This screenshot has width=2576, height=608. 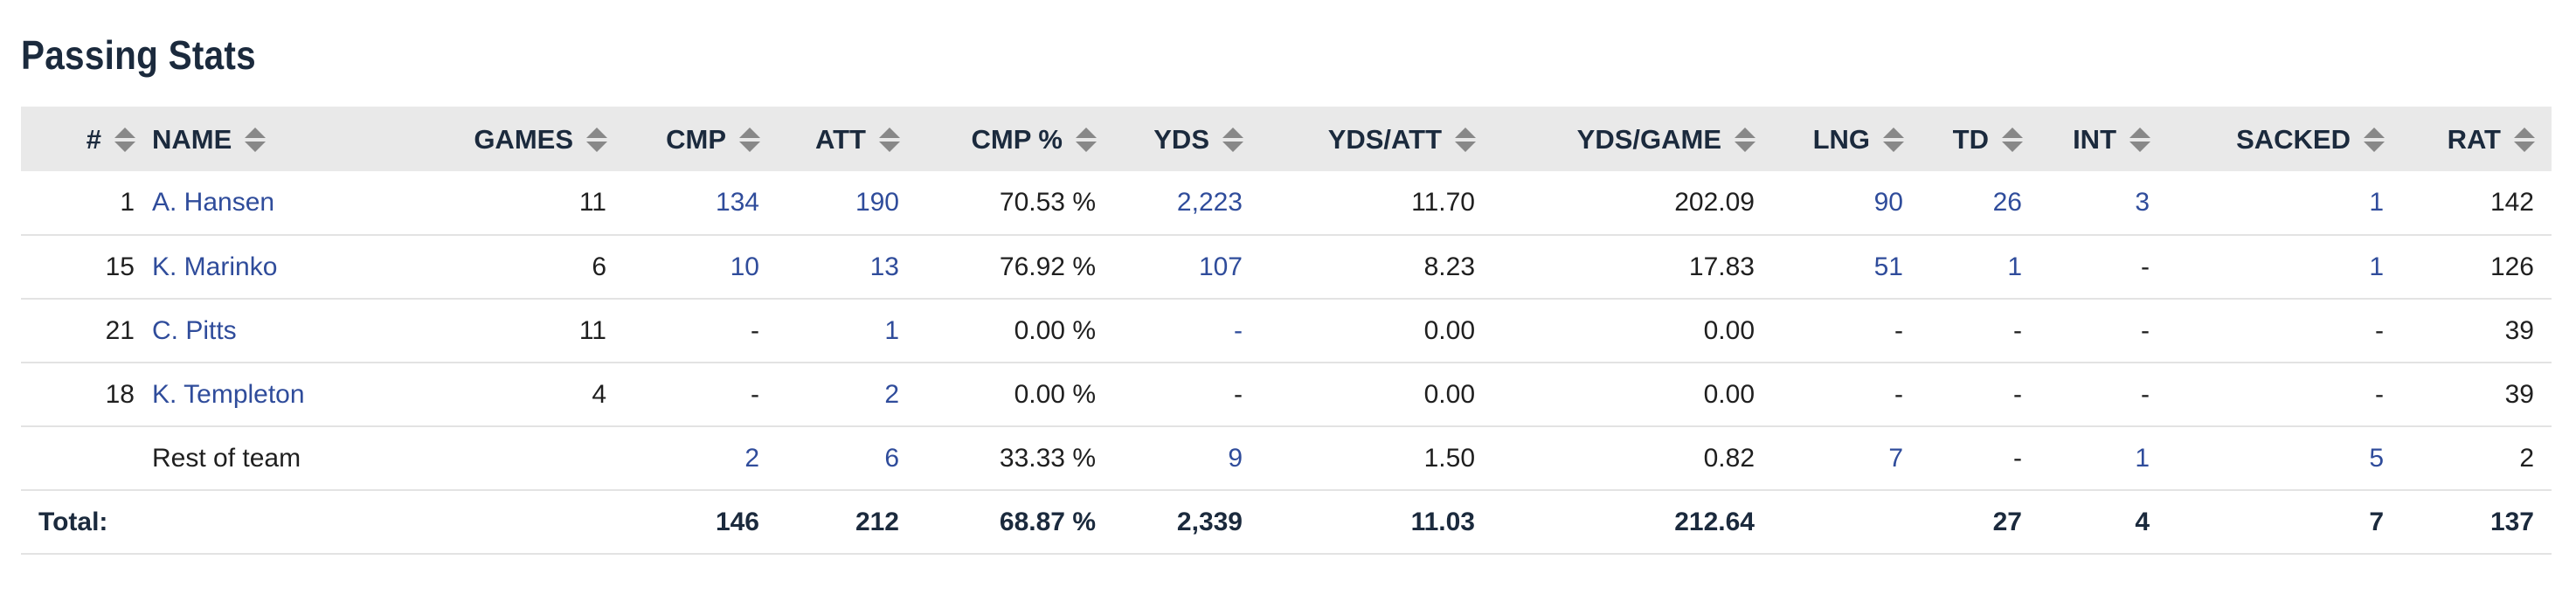 What do you see at coordinates (1235, 458) in the screenshot?
I see `cell-yds-link: 9` at bounding box center [1235, 458].